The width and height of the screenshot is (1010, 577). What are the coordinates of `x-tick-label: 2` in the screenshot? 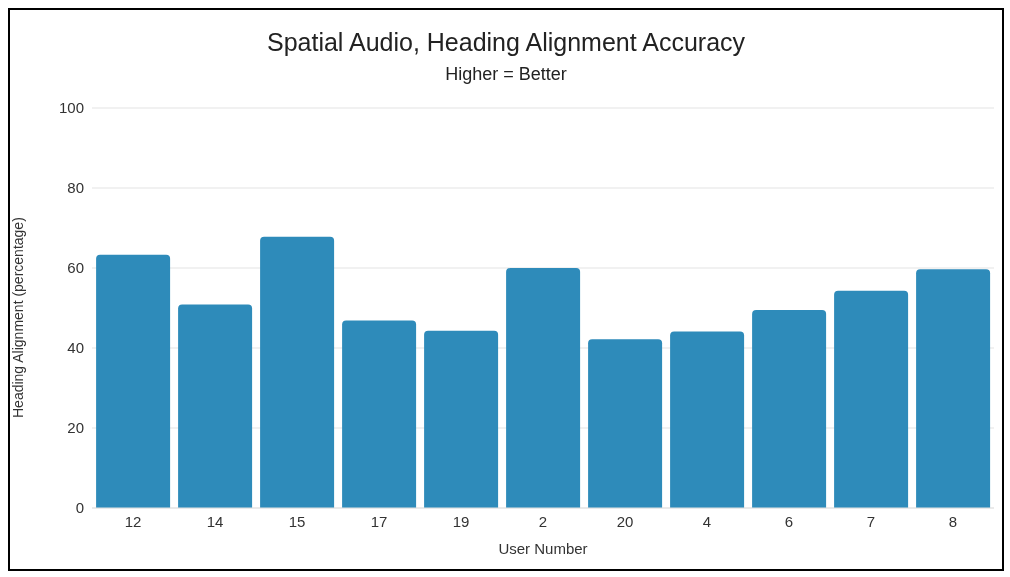 It's located at (543, 521).